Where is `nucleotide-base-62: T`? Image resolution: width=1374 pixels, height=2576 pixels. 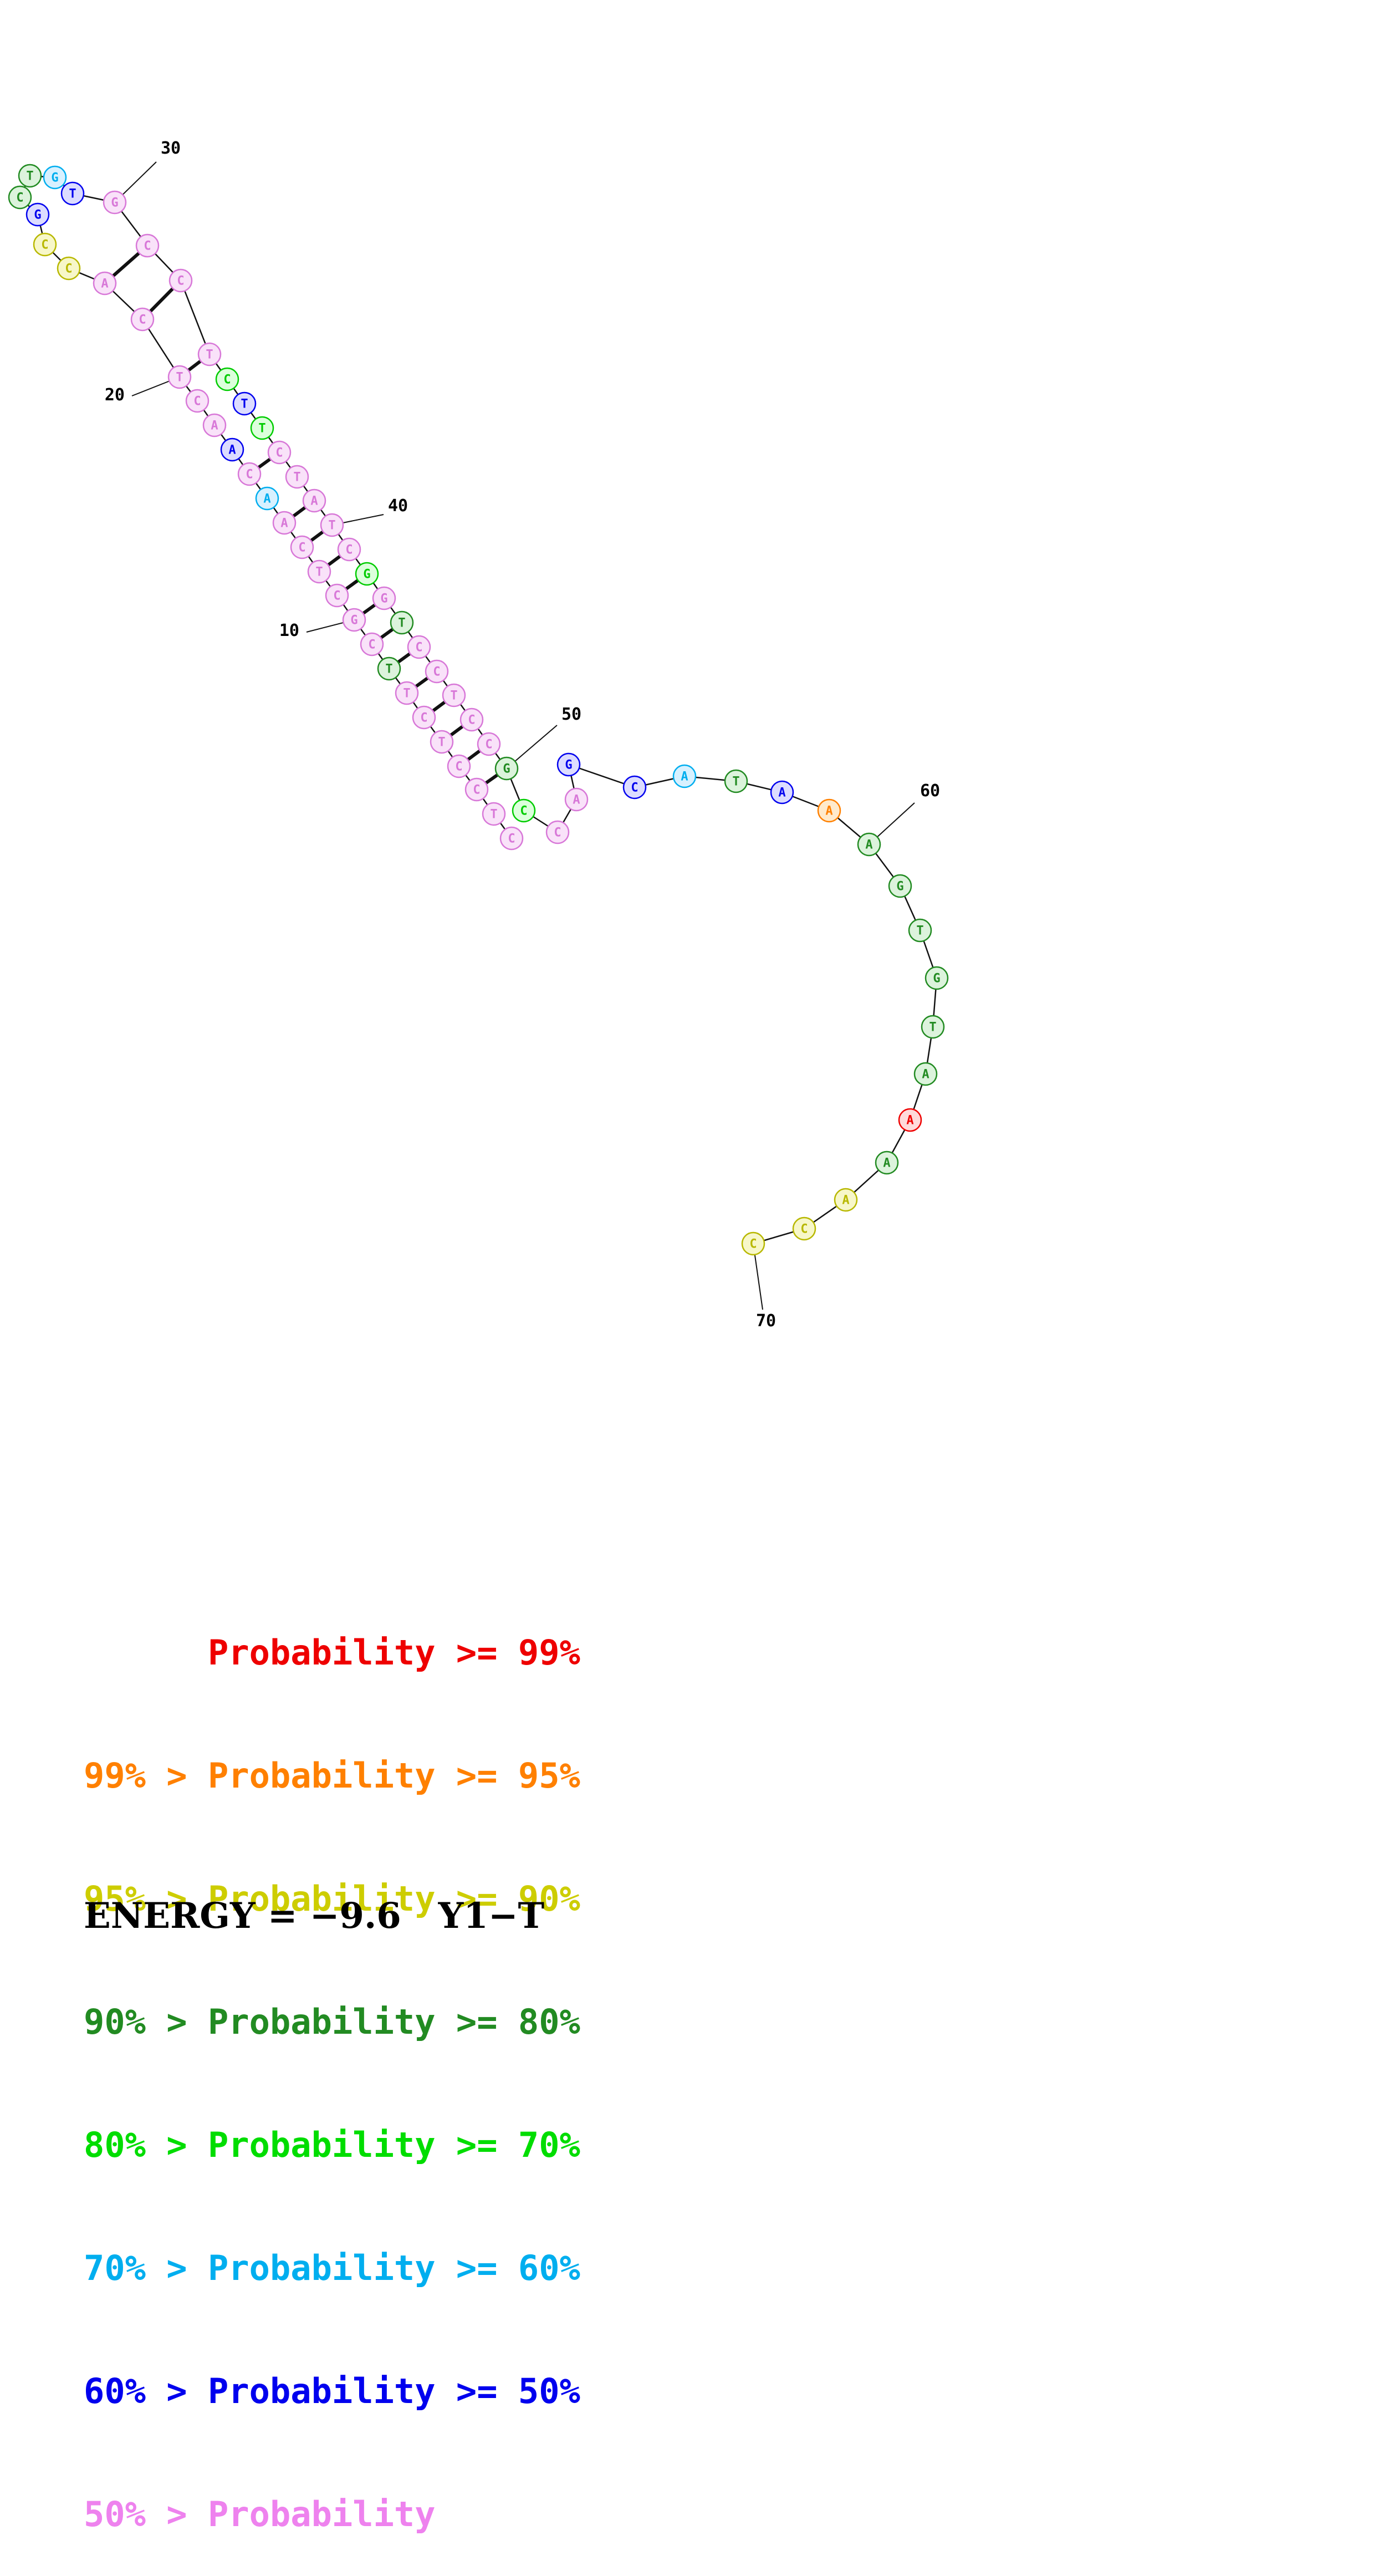 nucleotide-base-62: T is located at coordinates (919, 931).